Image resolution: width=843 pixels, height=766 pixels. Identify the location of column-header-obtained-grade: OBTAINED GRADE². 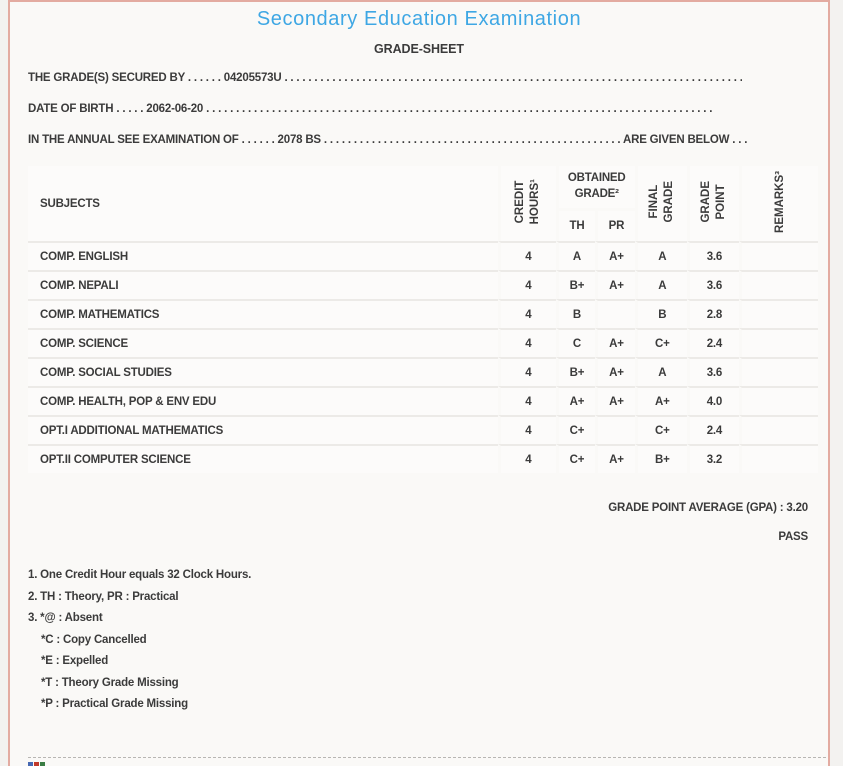
(595, 187).